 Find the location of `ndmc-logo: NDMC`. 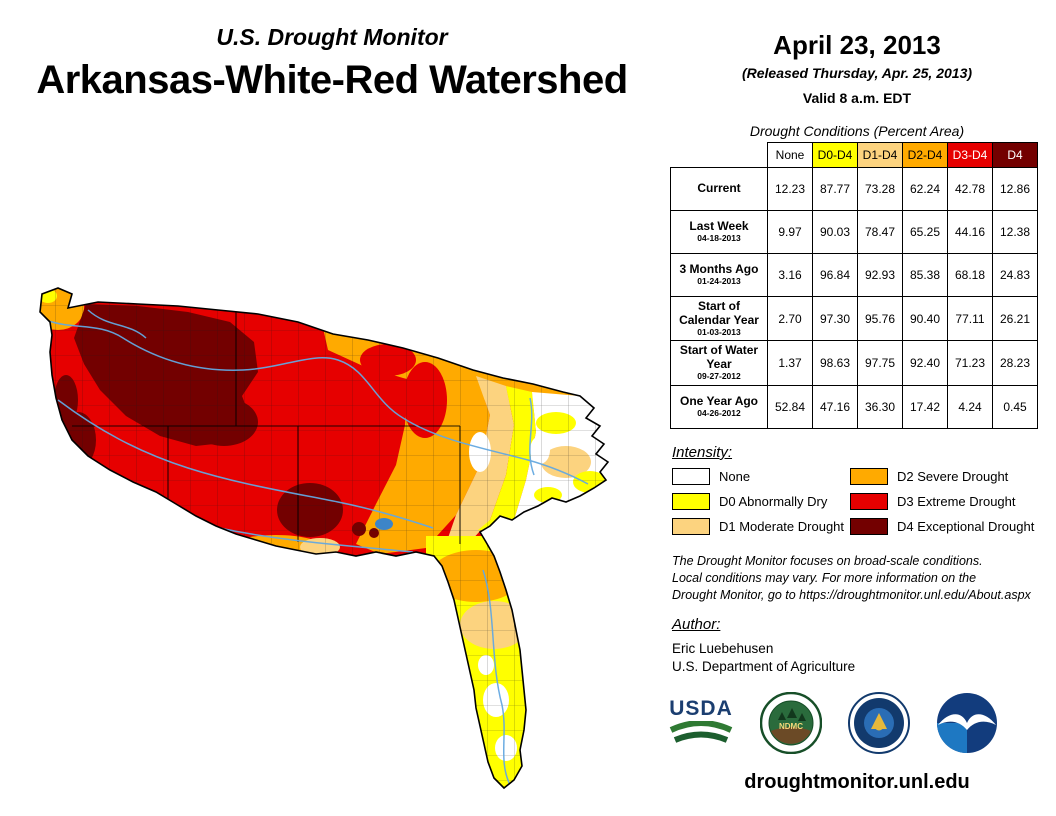

ndmc-logo: NDMC is located at coordinates (791, 723).